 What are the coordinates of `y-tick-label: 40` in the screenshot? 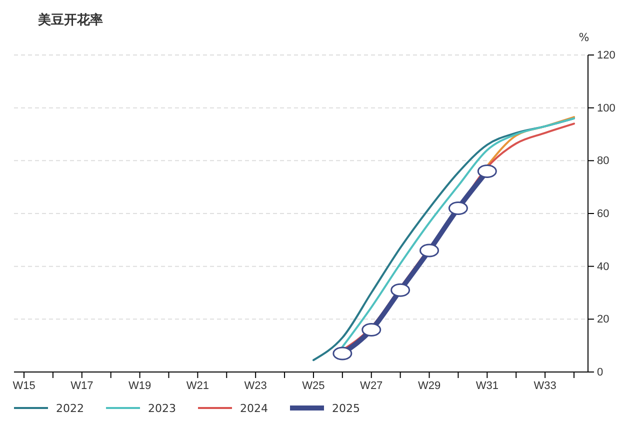 It's located at (603, 266).